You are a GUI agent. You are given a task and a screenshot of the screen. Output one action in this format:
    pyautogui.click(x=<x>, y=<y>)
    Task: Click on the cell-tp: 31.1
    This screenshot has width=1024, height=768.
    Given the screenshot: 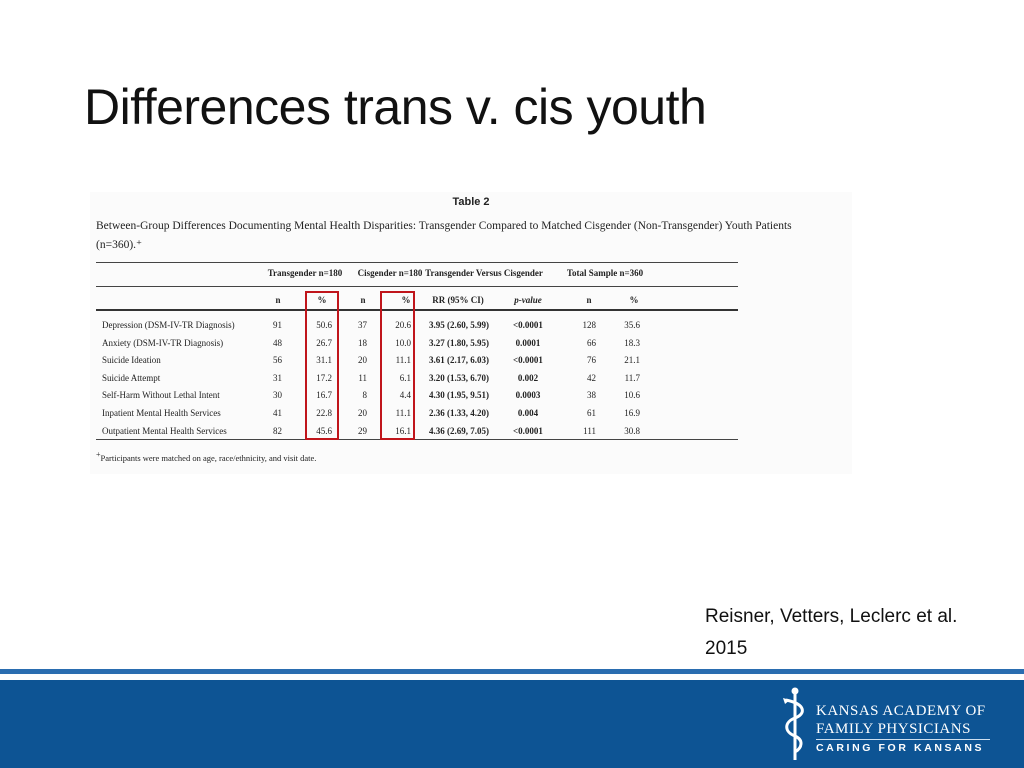 What is the action you would take?
    pyautogui.click(x=324, y=360)
    